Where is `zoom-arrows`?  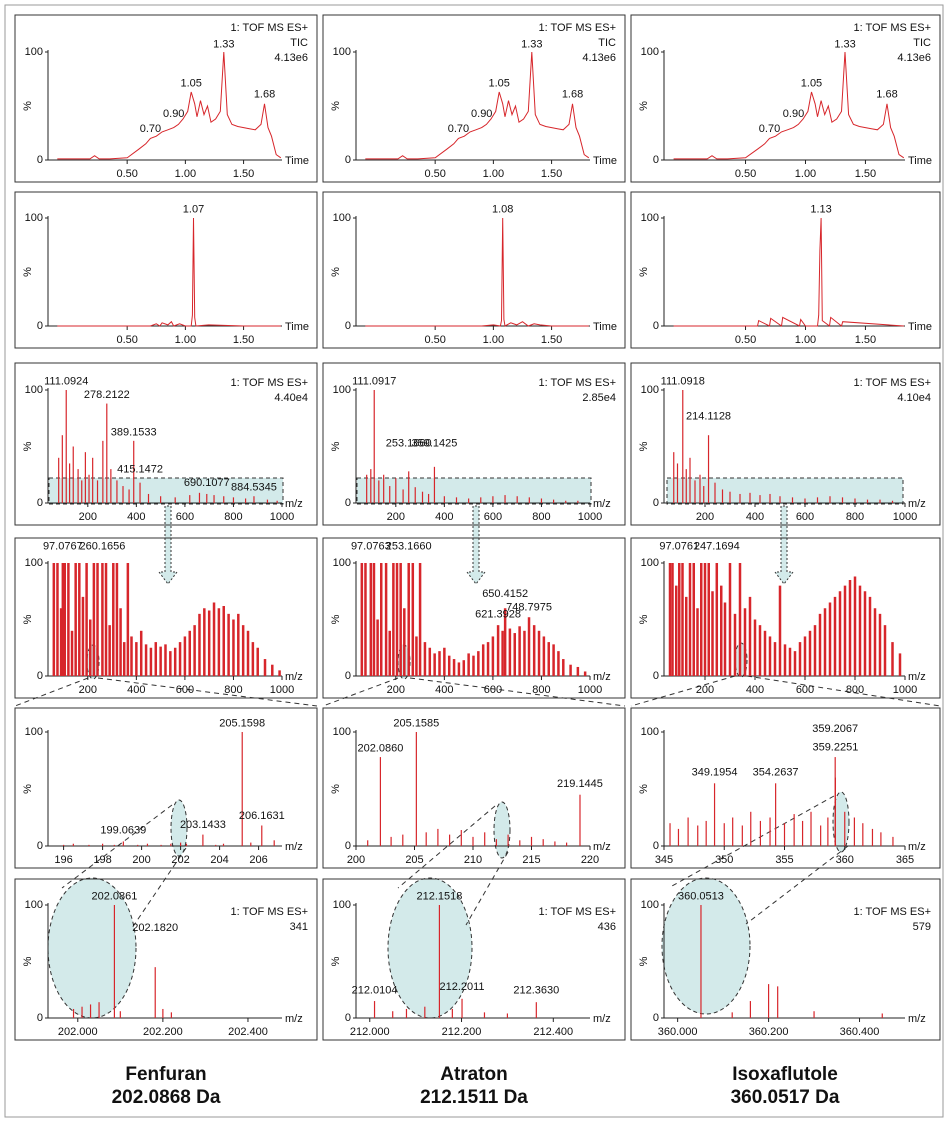 zoom-arrows is located at coordinates (476, 545).